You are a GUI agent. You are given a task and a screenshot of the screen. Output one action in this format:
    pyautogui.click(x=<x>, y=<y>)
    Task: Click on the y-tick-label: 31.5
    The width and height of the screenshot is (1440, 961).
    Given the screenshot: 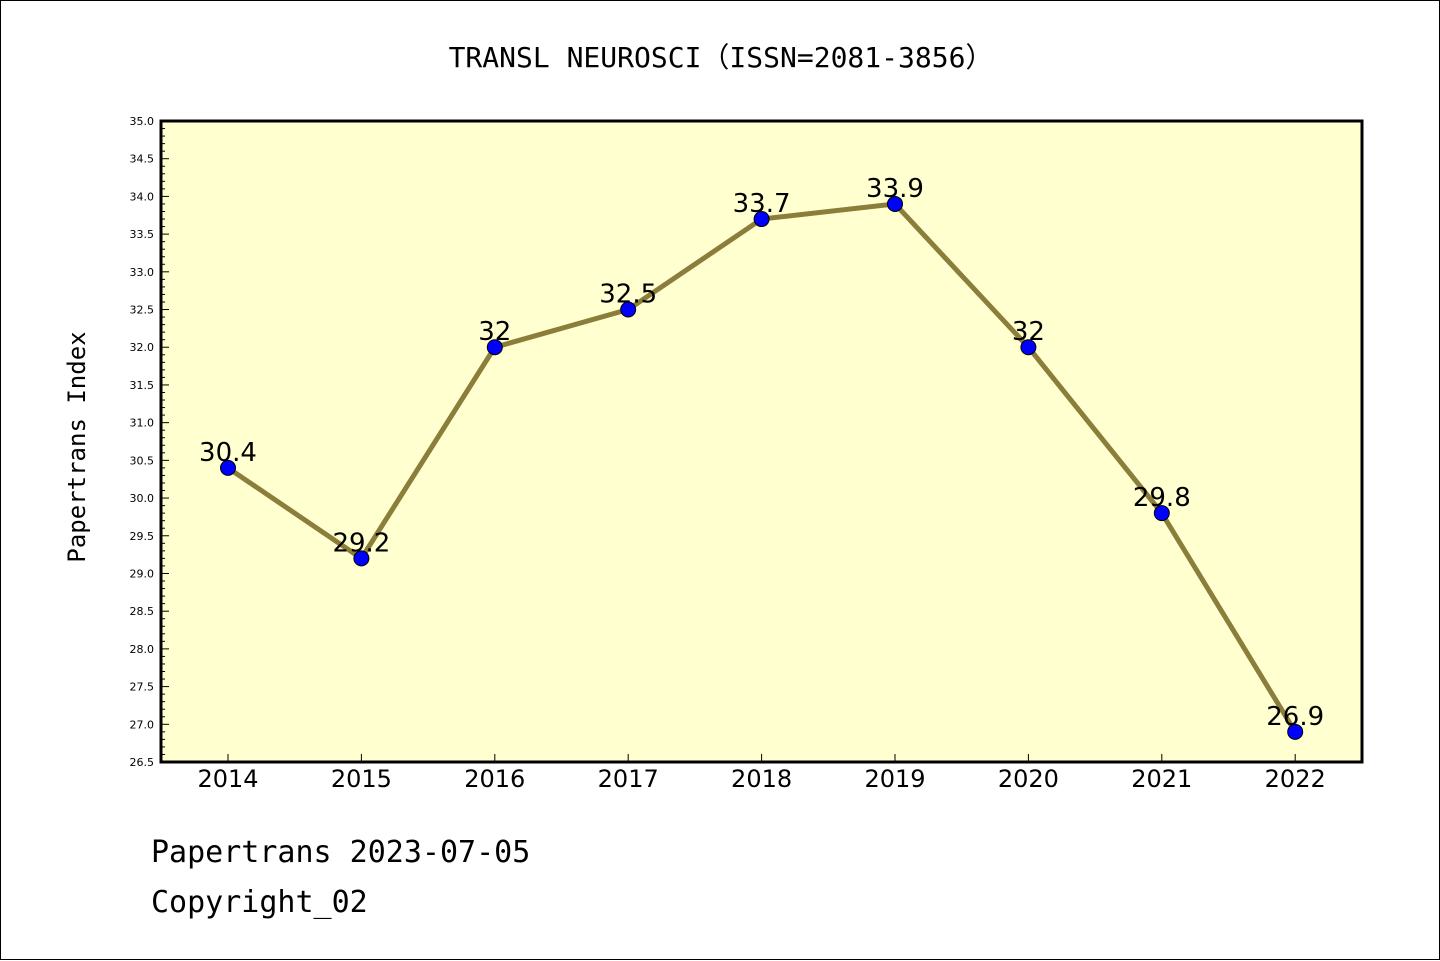 What is the action you would take?
    pyautogui.click(x=142, y=385)
    